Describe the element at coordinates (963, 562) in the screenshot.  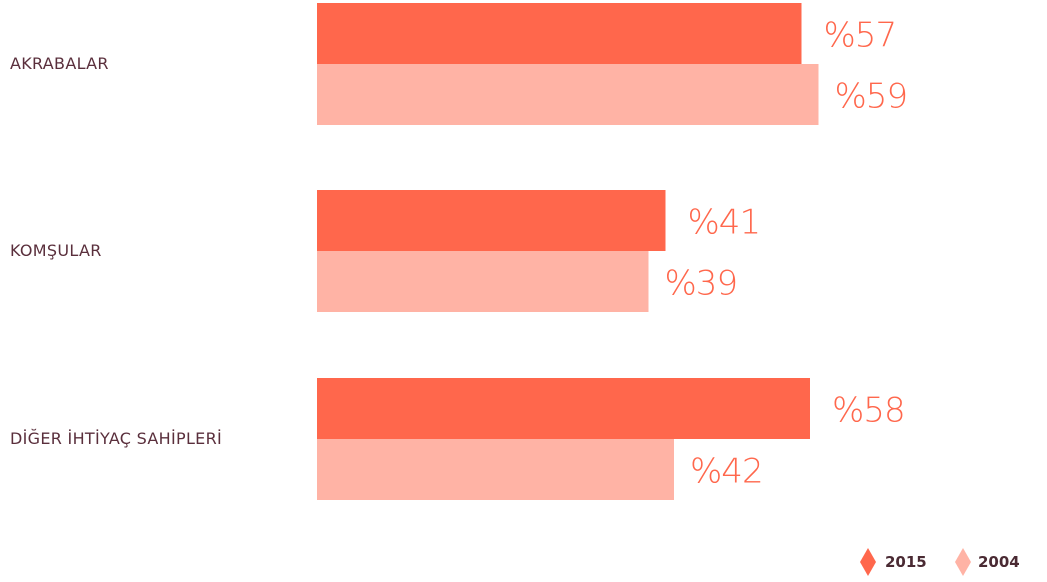
I see `legend-swatch-2004` at that location.